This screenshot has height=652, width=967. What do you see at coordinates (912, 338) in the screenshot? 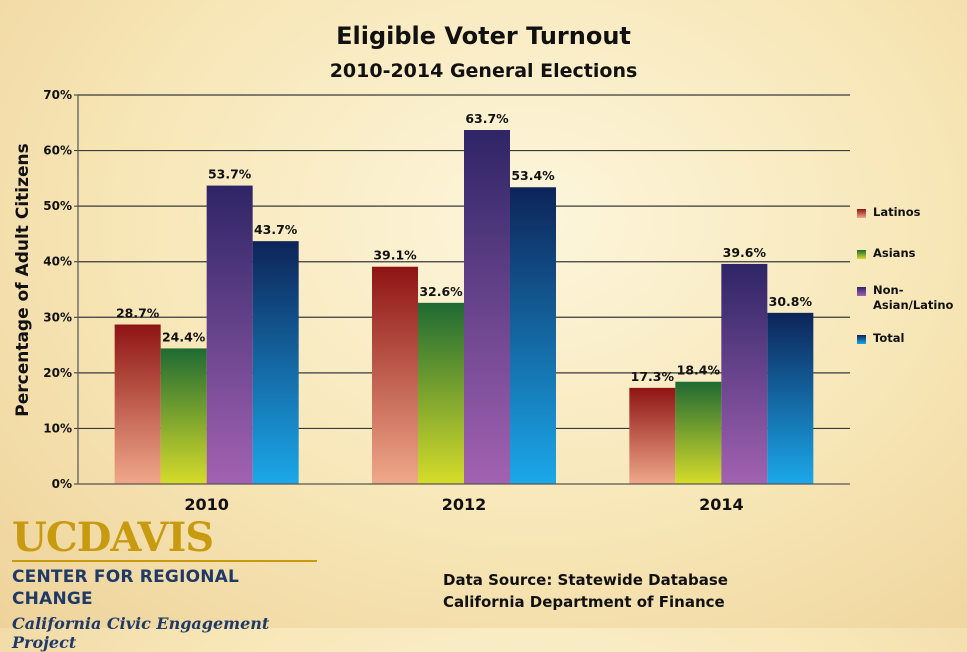
I see `legend-item-total: Total` at bounding box center [912, 338].